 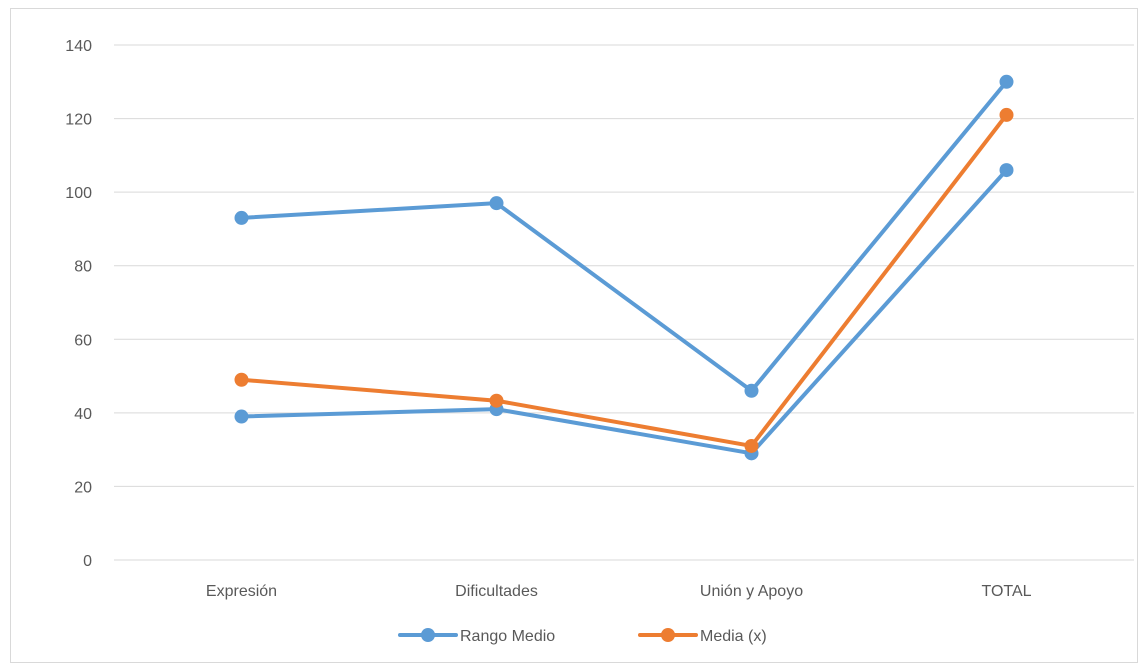 What do you see at coordinates (496, 591) in the screenshot?
I see `x-tick-label-1: Dificultades` at bounding box center [496, 591].